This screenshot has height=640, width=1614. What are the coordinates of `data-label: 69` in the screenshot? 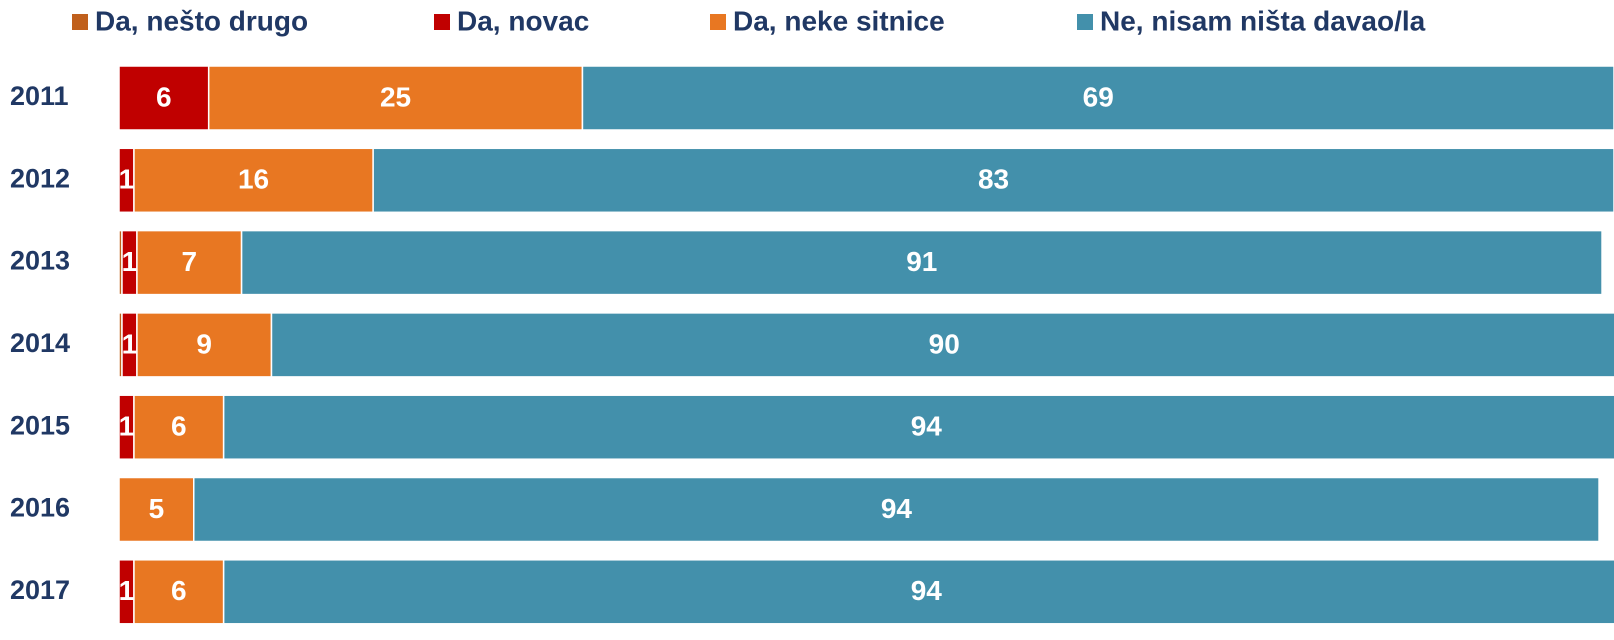 It's located at (1098, 96).